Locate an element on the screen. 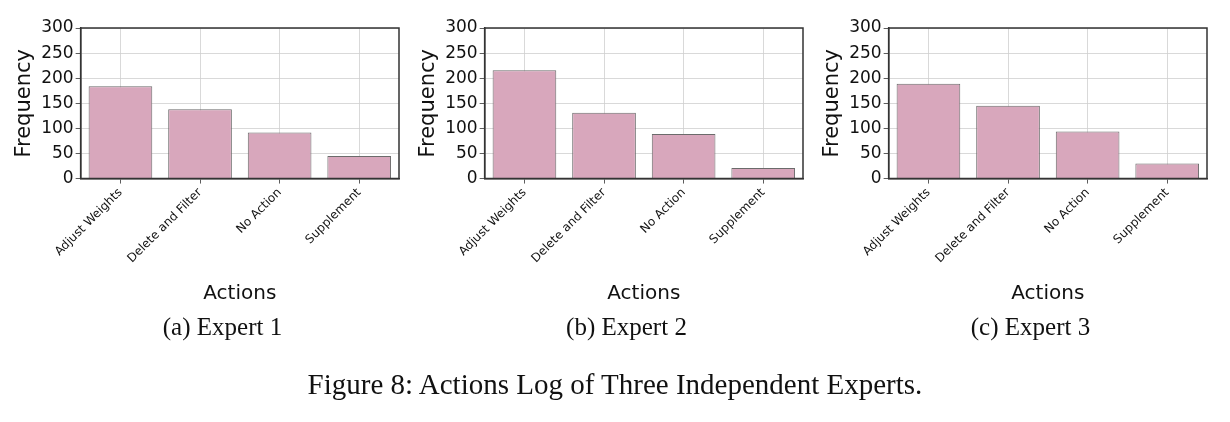 The height and width of the screenshot is (422, 1230). text: (b) Expert 2 is located at coordinates (626, 327).